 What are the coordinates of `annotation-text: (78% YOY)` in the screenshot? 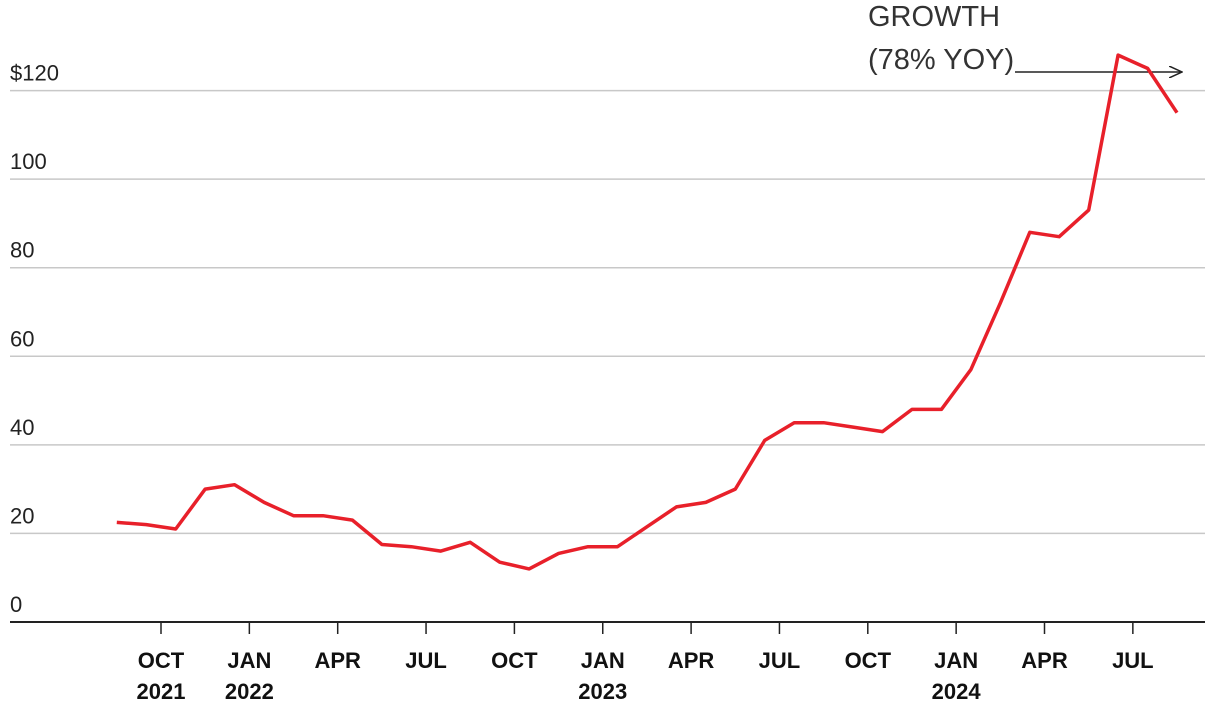 It's located at (941, 60).